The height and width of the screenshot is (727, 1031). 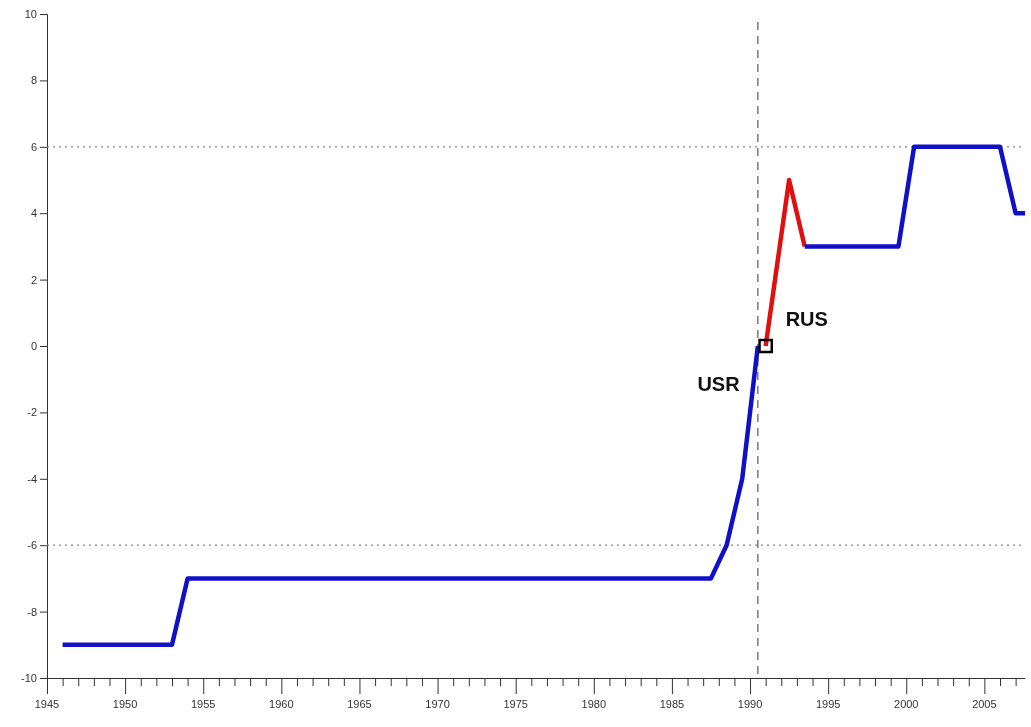 I want to click on y-tick-label: 10, so click(x=30, y=14).